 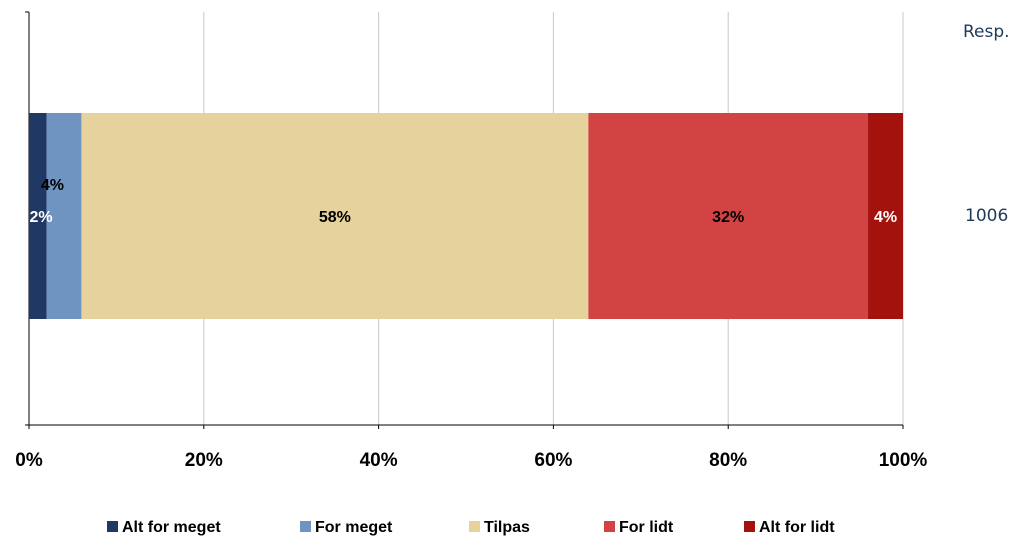 What do you see at coordinates (354, 527) in the screenshot?
I see `legend-label: For meget` at bounding box center [354, 527].